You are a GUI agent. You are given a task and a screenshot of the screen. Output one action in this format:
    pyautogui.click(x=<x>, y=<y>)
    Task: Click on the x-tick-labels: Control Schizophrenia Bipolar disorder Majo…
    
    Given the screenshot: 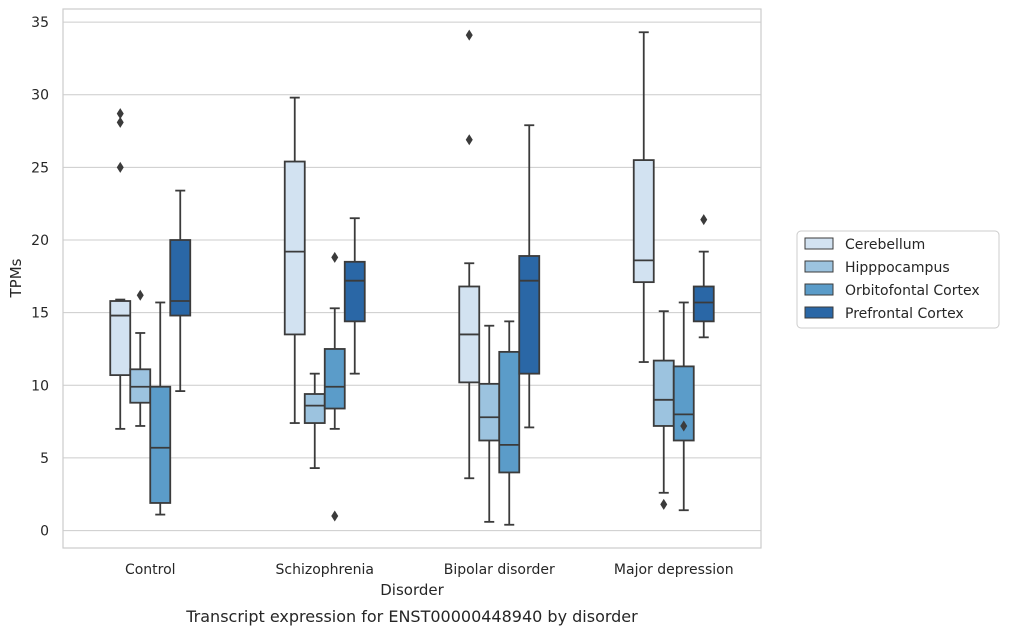 What is the action you would take?
    pyautogui.click(x=429, y=570)
    